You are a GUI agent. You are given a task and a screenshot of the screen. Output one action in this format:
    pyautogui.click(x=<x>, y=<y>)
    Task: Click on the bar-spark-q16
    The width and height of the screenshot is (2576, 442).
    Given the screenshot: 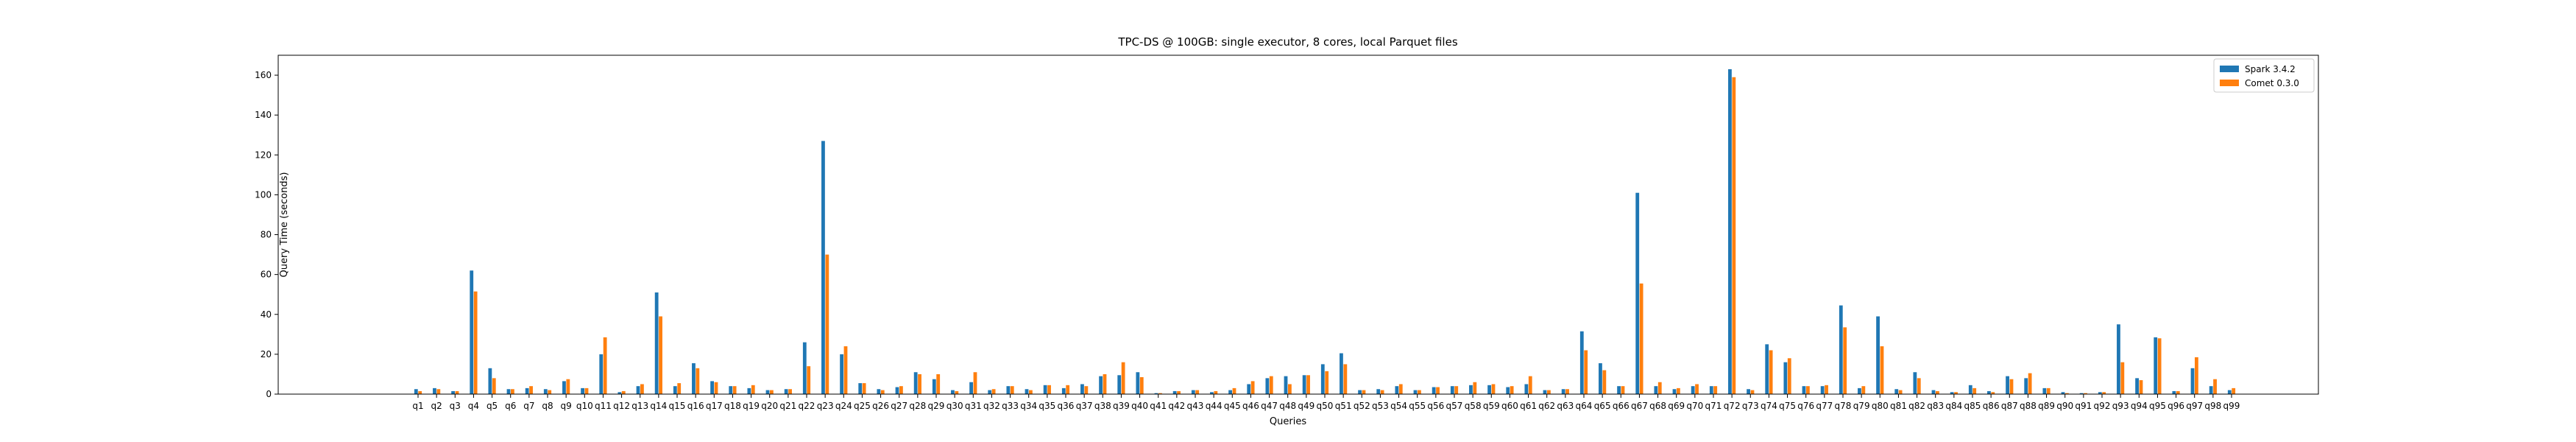 What is the action you would take?
    pyautogui.click(x=694, y=378)
    